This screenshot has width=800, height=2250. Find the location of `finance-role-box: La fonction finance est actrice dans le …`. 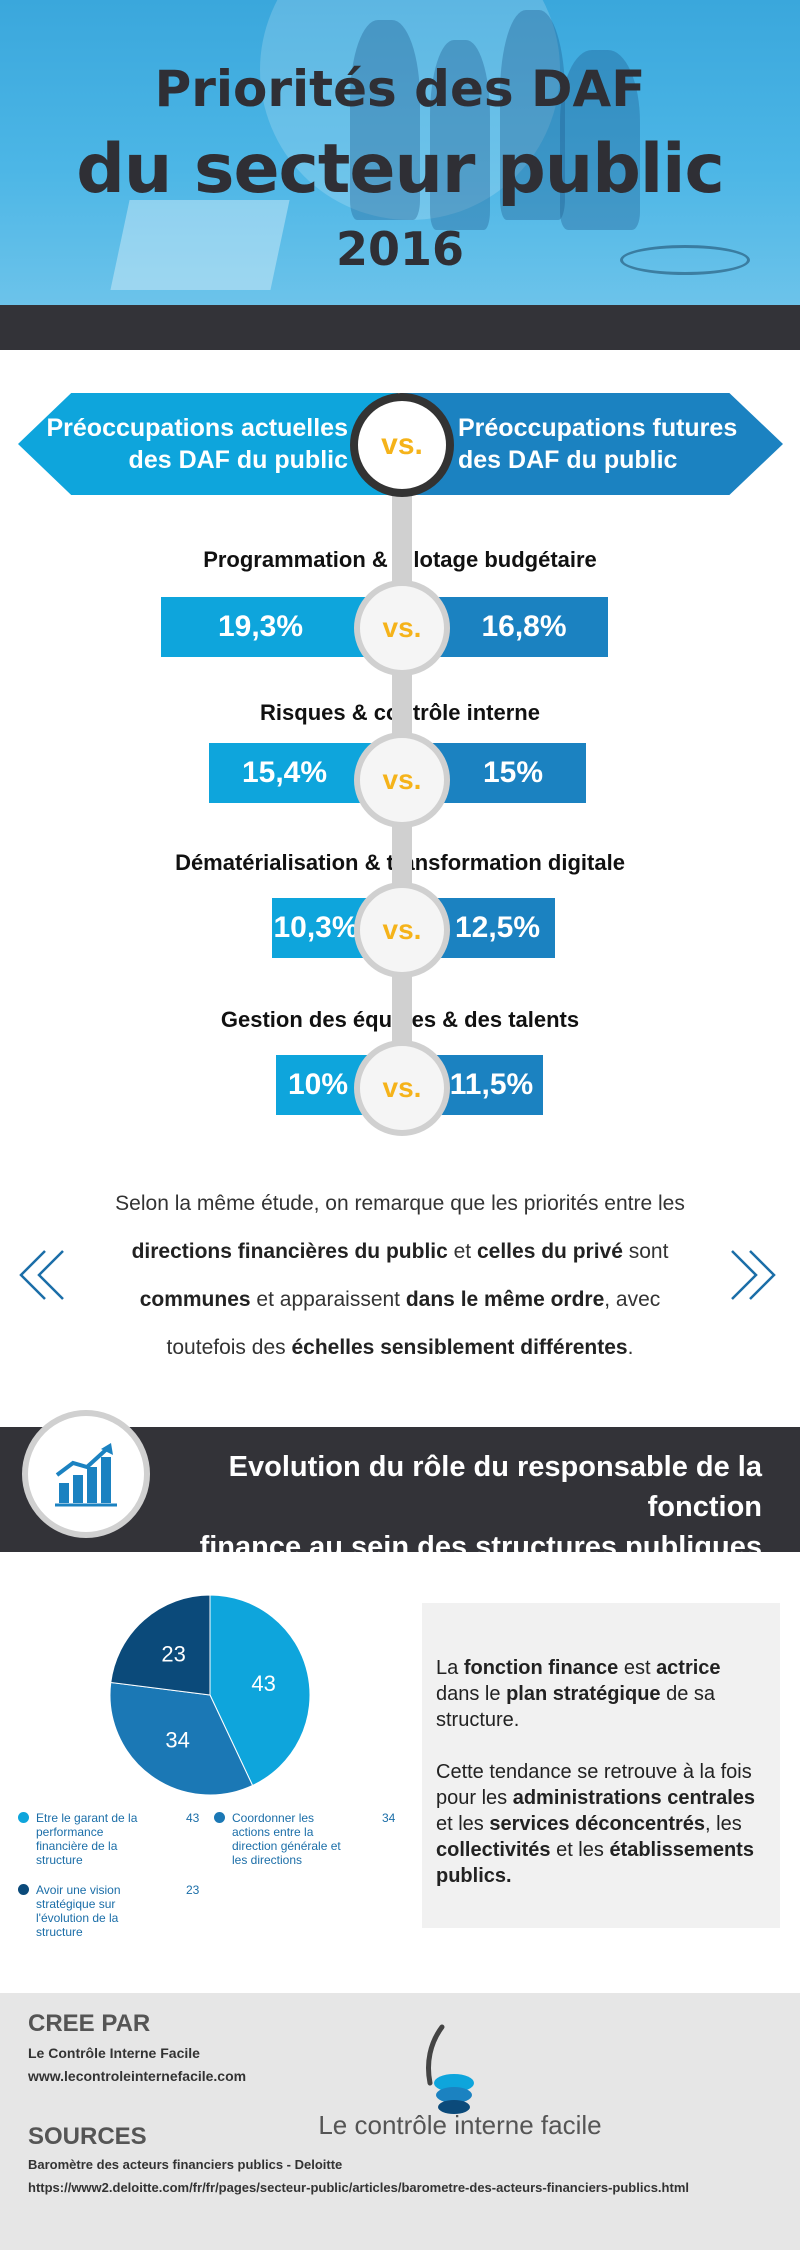

finance-role-box: La fonction finance est actrice dans le … is located at coordinates (601, 1765).